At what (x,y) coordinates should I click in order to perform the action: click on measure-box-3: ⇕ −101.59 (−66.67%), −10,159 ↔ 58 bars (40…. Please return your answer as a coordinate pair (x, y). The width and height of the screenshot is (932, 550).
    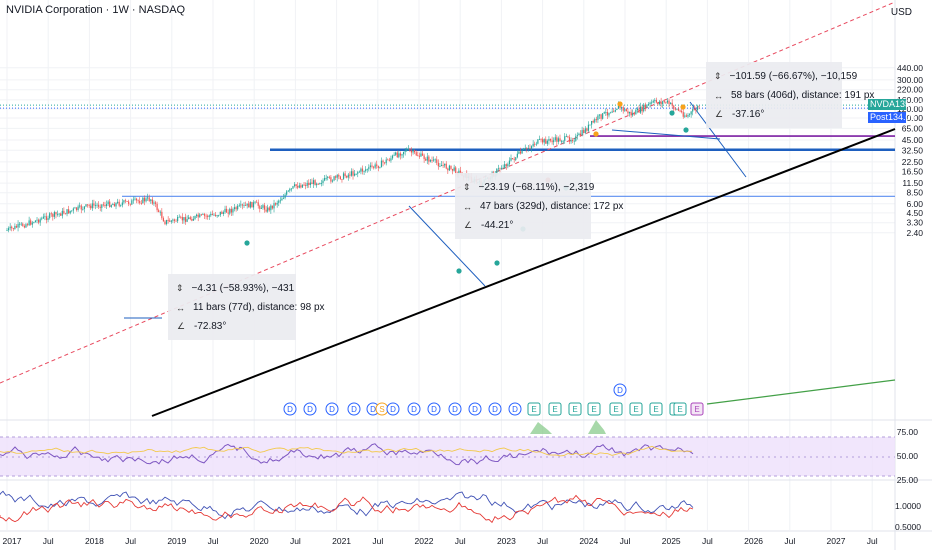
    Looking at the image, I should click on (790, 95).